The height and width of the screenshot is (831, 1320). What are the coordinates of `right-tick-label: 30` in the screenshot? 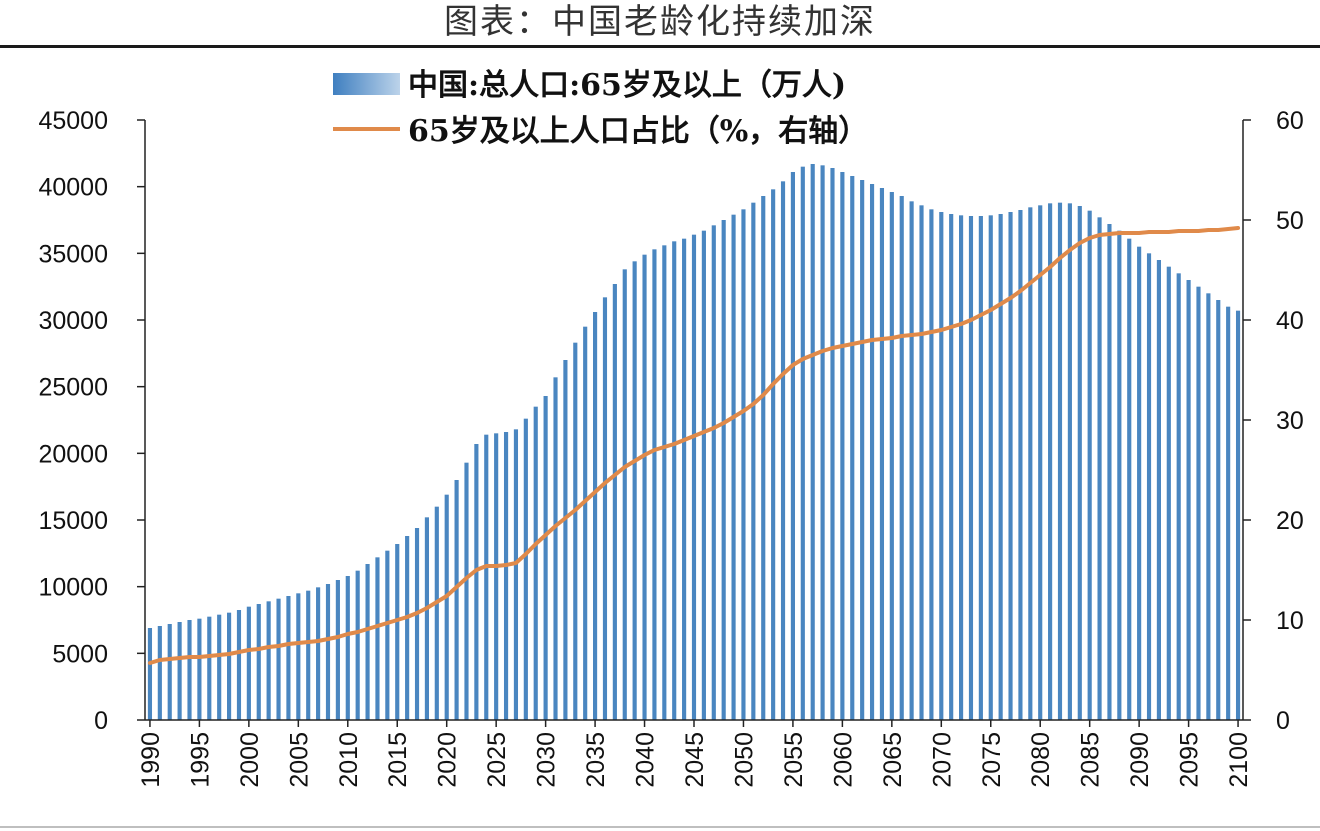 It's located at (1290, 421).